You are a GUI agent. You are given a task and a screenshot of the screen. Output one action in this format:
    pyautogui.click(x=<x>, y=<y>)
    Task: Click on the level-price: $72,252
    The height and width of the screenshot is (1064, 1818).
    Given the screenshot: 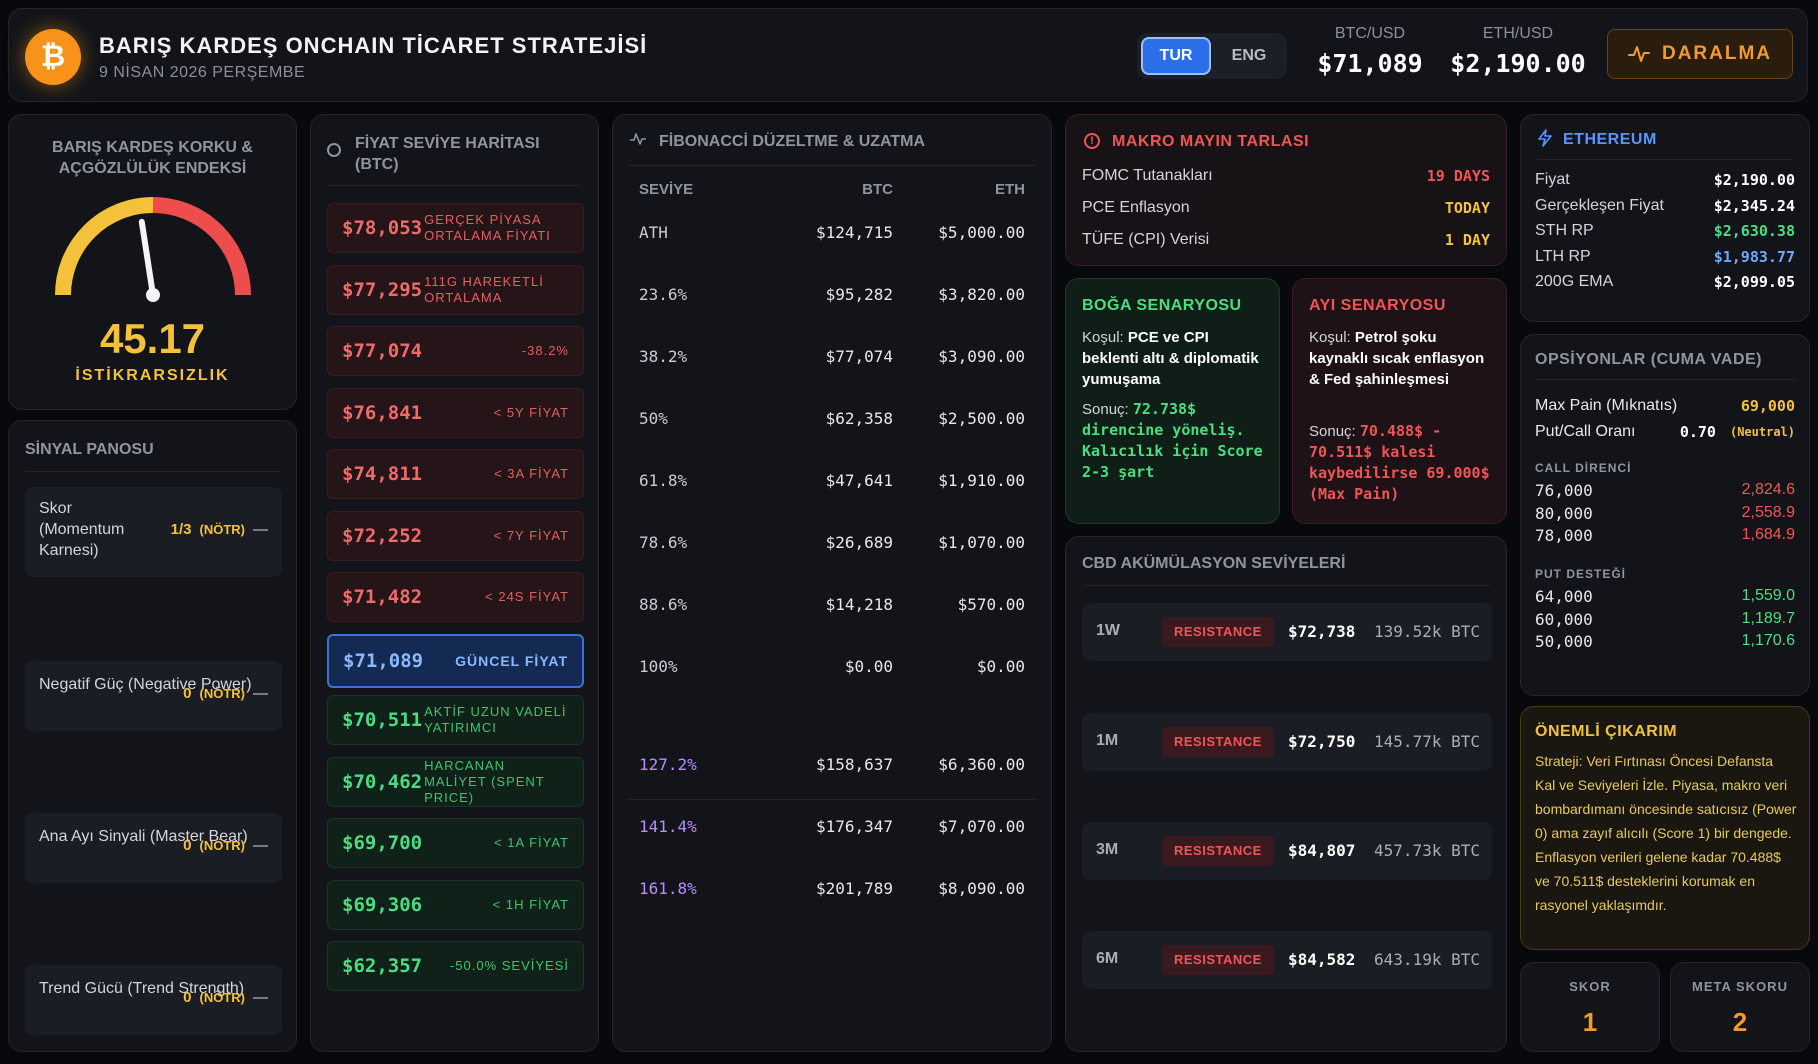 What is the action you would take?
    pyautogui.click(x=382, y=535)
    